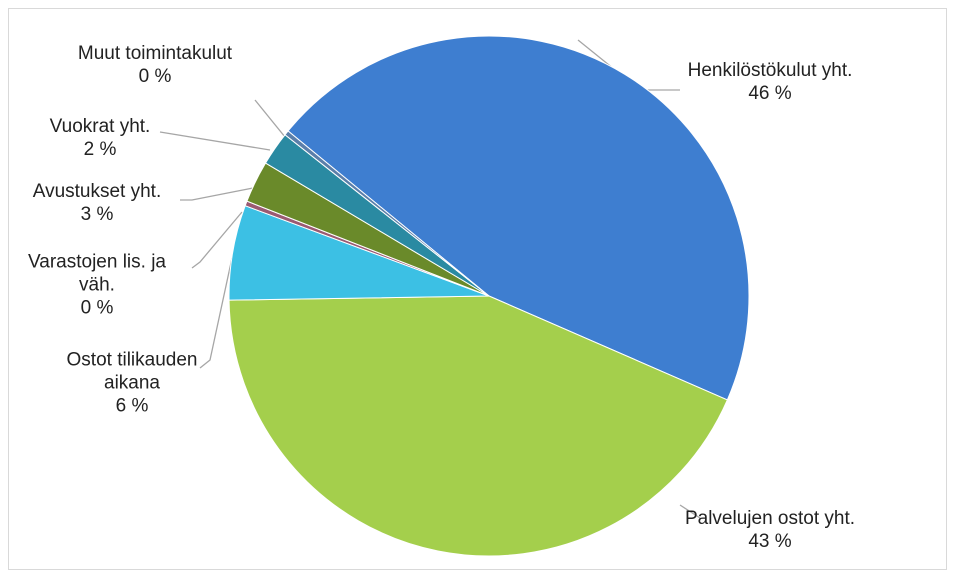 The image size is (956, 578). I want to click on label-value: 46 %, so click(770, 93).